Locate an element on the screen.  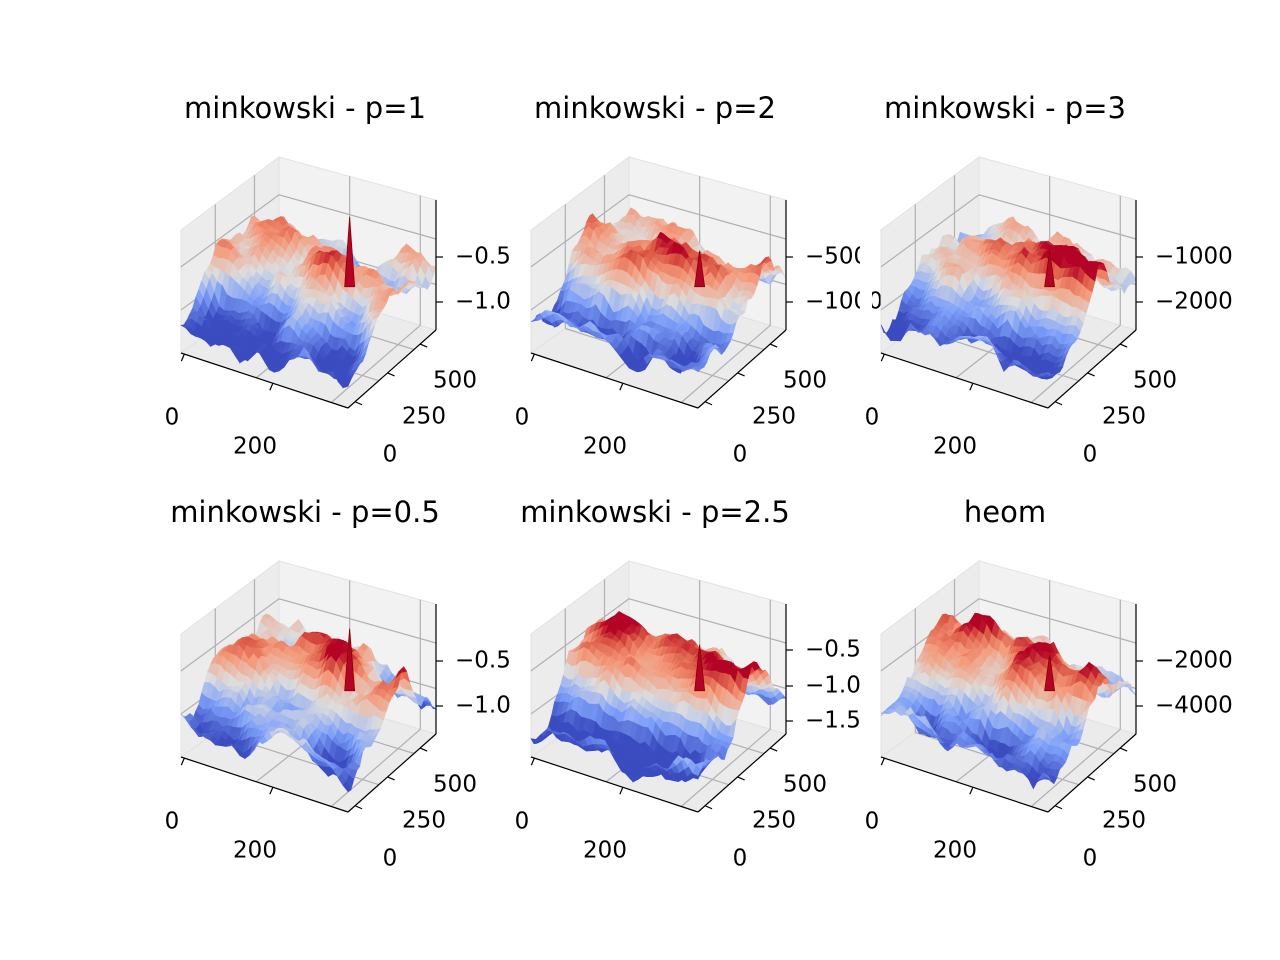
surface-patch is located at coordinates (347, 384).